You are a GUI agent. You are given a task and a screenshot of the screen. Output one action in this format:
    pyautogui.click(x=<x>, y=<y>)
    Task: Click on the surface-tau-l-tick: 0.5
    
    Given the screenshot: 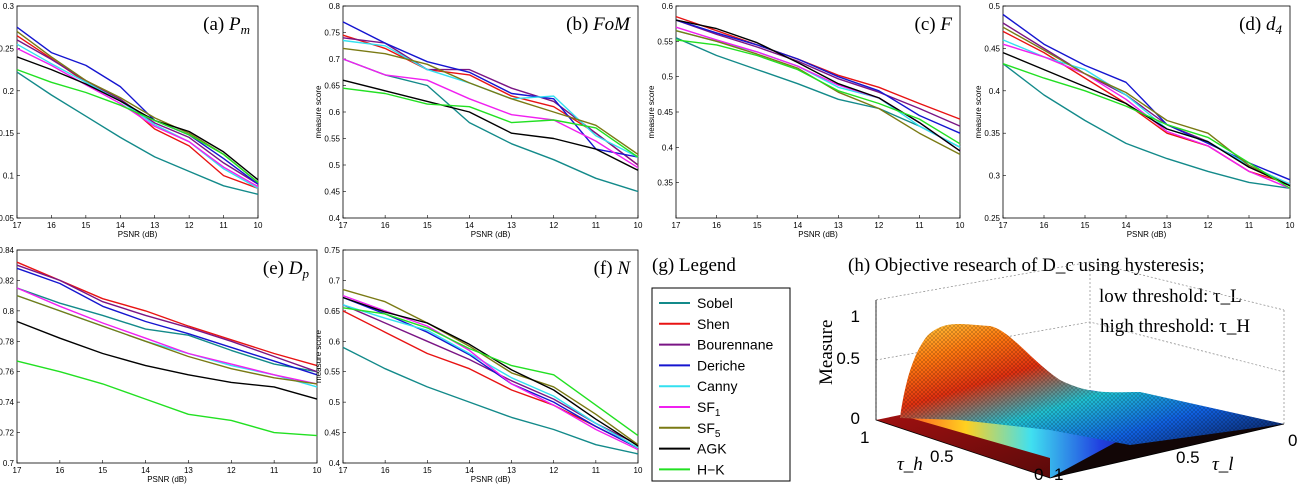 What is the action you would take?
    pyautogui.click(x=1188, y=457)
    